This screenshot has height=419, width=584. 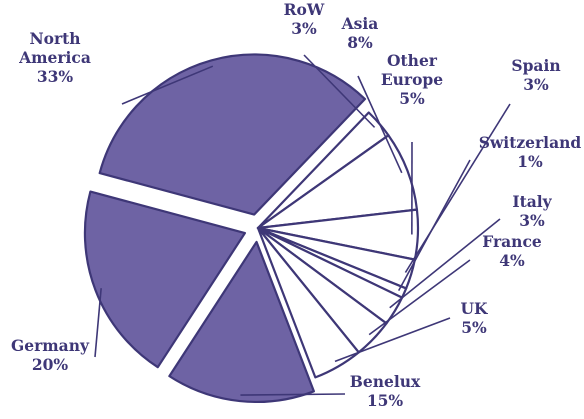 I want to click on slice-label-other-europe: Other Europe 5%, so click(x=412, y=79).